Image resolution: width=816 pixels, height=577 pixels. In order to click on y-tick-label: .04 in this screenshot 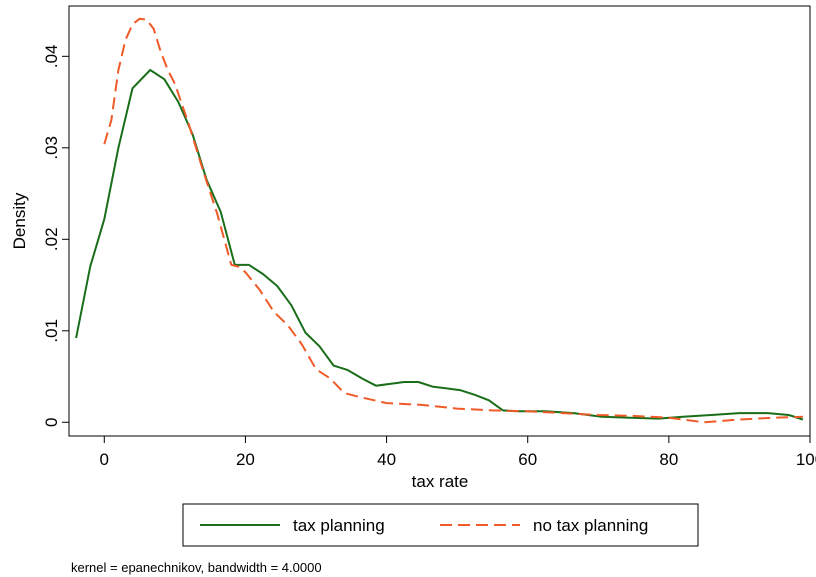, I will do `click(51, 56)`.